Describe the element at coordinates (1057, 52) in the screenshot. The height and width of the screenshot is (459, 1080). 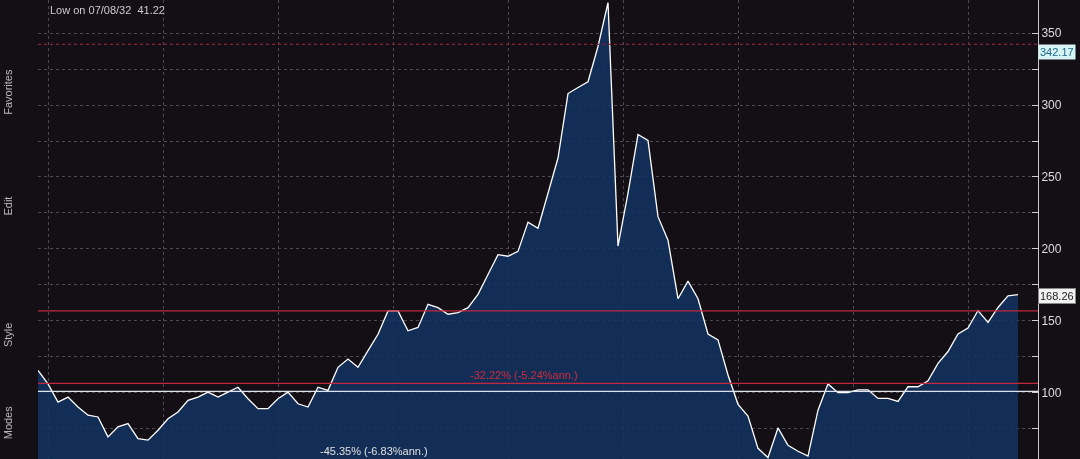
I see `ref-line-label: 342.17` at that location.